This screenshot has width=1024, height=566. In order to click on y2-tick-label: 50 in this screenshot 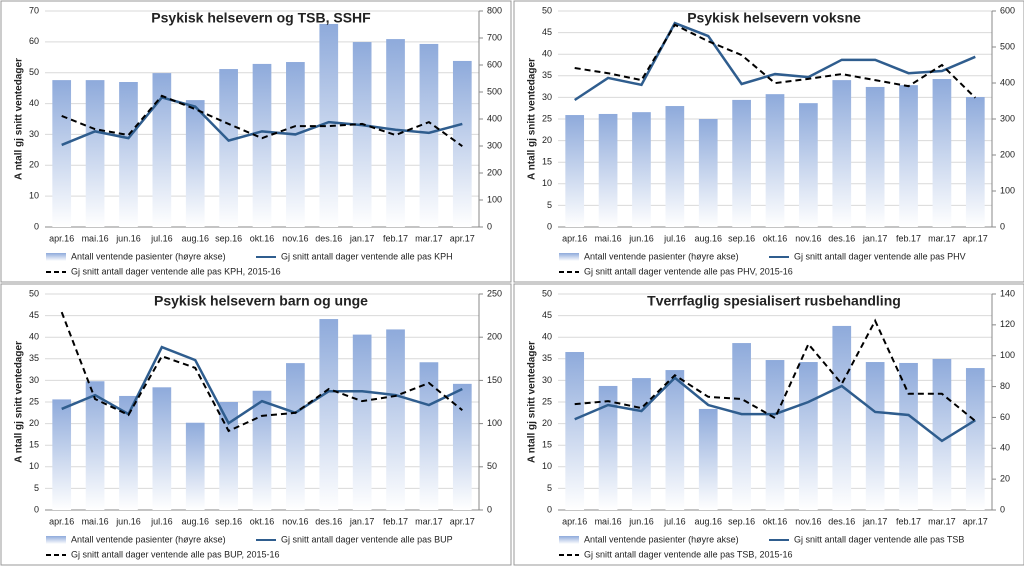, I will do `click(492, 466)`.